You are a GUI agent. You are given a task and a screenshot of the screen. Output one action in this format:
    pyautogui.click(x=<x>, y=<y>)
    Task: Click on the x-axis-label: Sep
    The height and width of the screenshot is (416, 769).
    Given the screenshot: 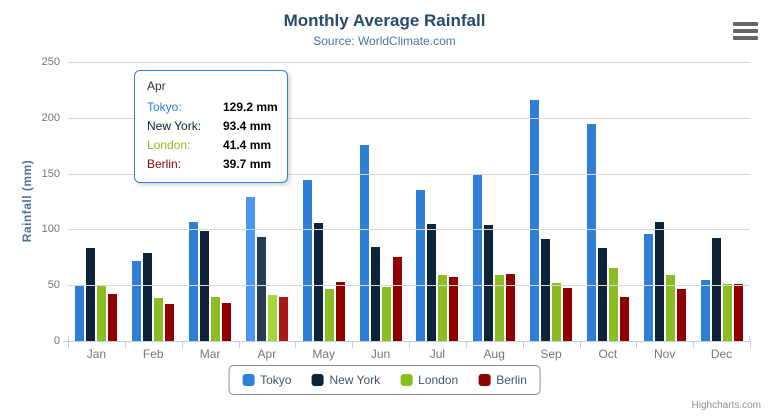 What is the action you would take?
    pyautogui.click(x=551, y=354)
    